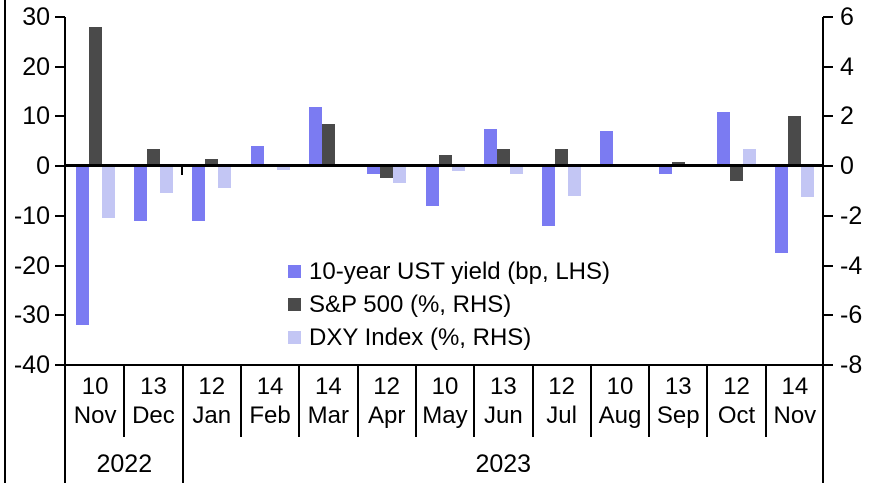  I want to click on category-label-oct: 12 Oct, so click(736, 401).